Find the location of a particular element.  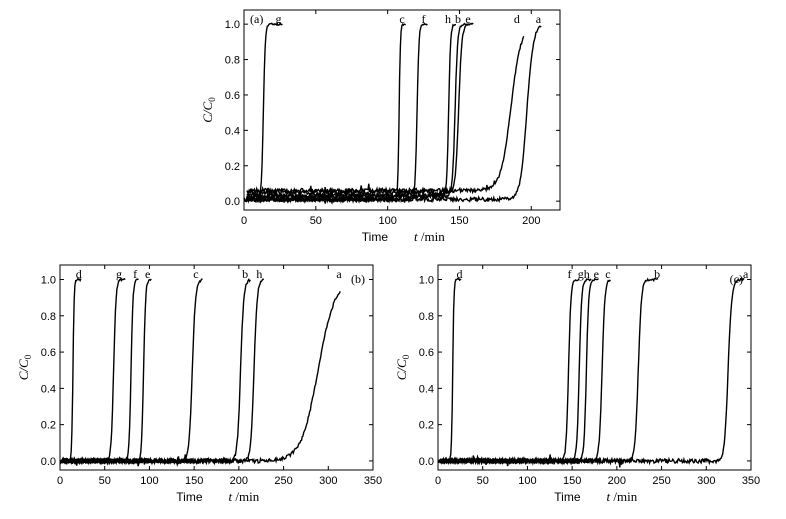

panel-label: (b) is located at coordinates (358, 279).